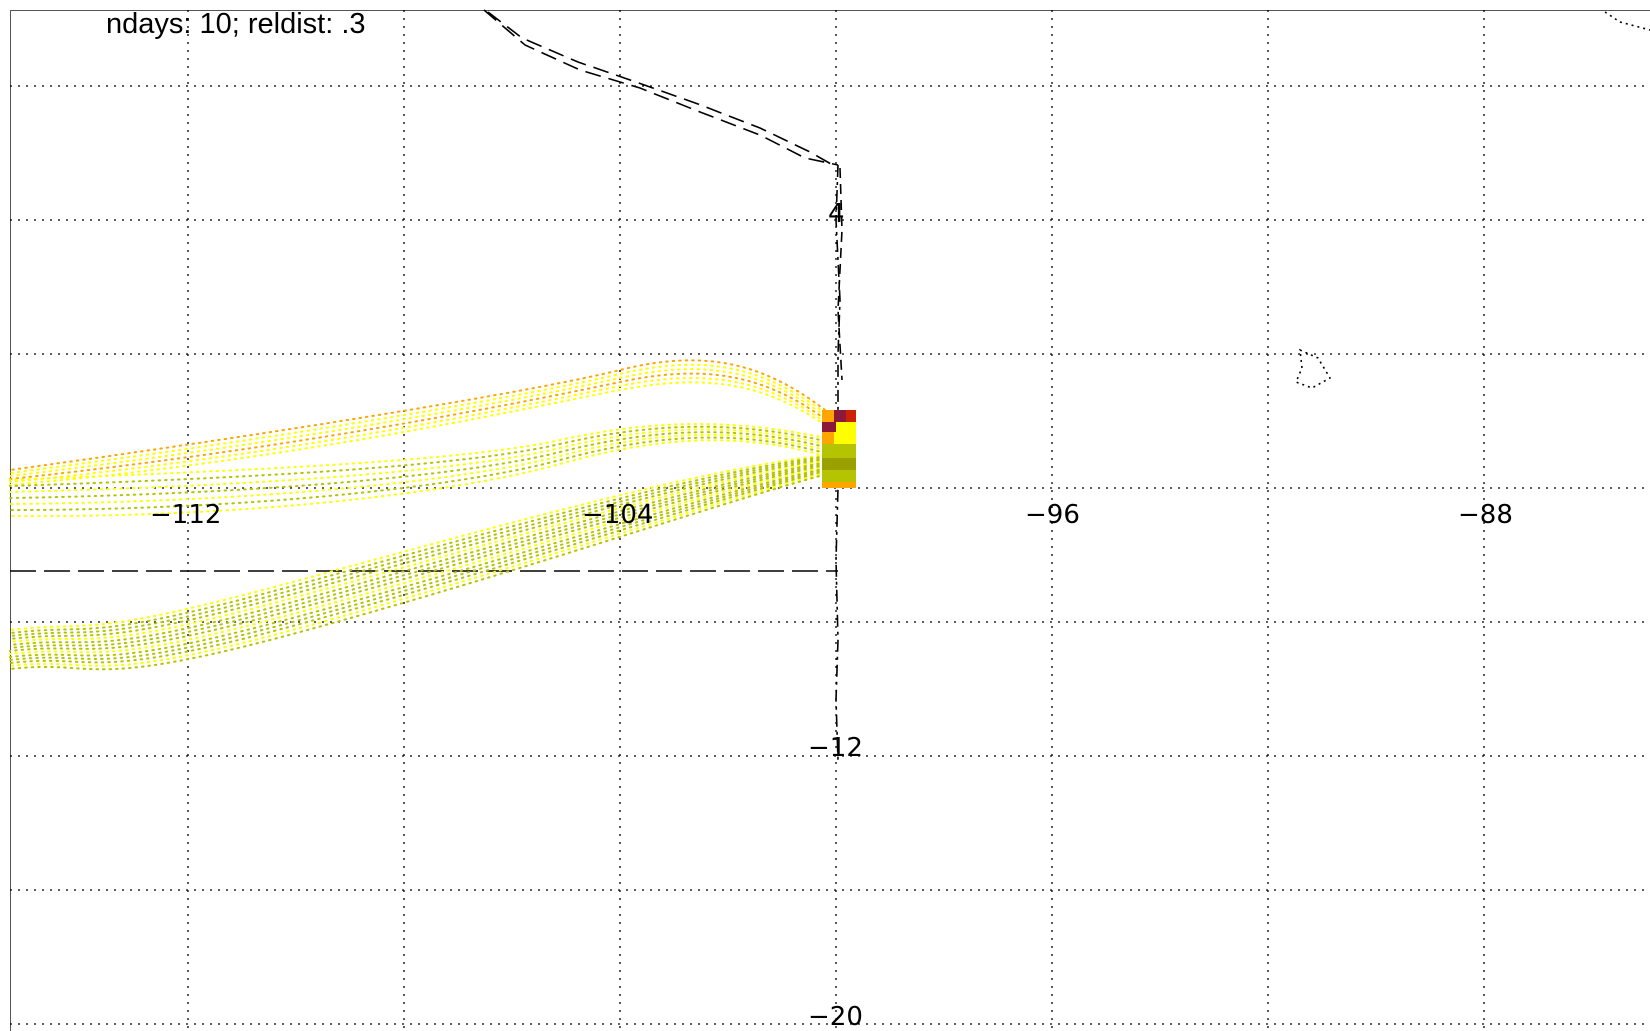 The height and width of the screenshot is (1031, 1650). Describe the element at coordinates (835, 748) in the screenshot. I see `lat-label-minus12: −12` at that location.